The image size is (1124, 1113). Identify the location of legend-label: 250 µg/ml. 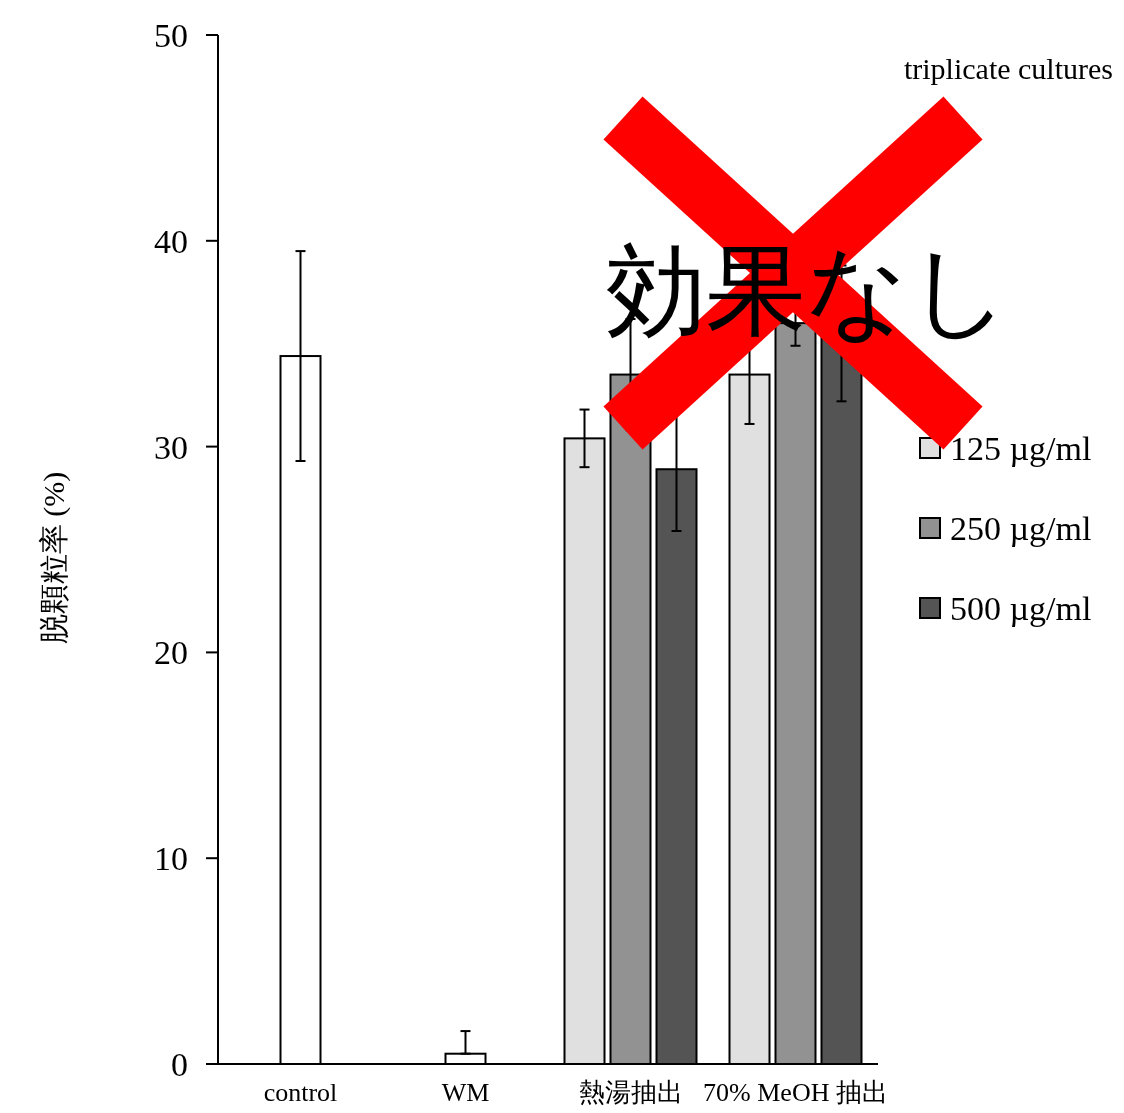
(1021, 528).